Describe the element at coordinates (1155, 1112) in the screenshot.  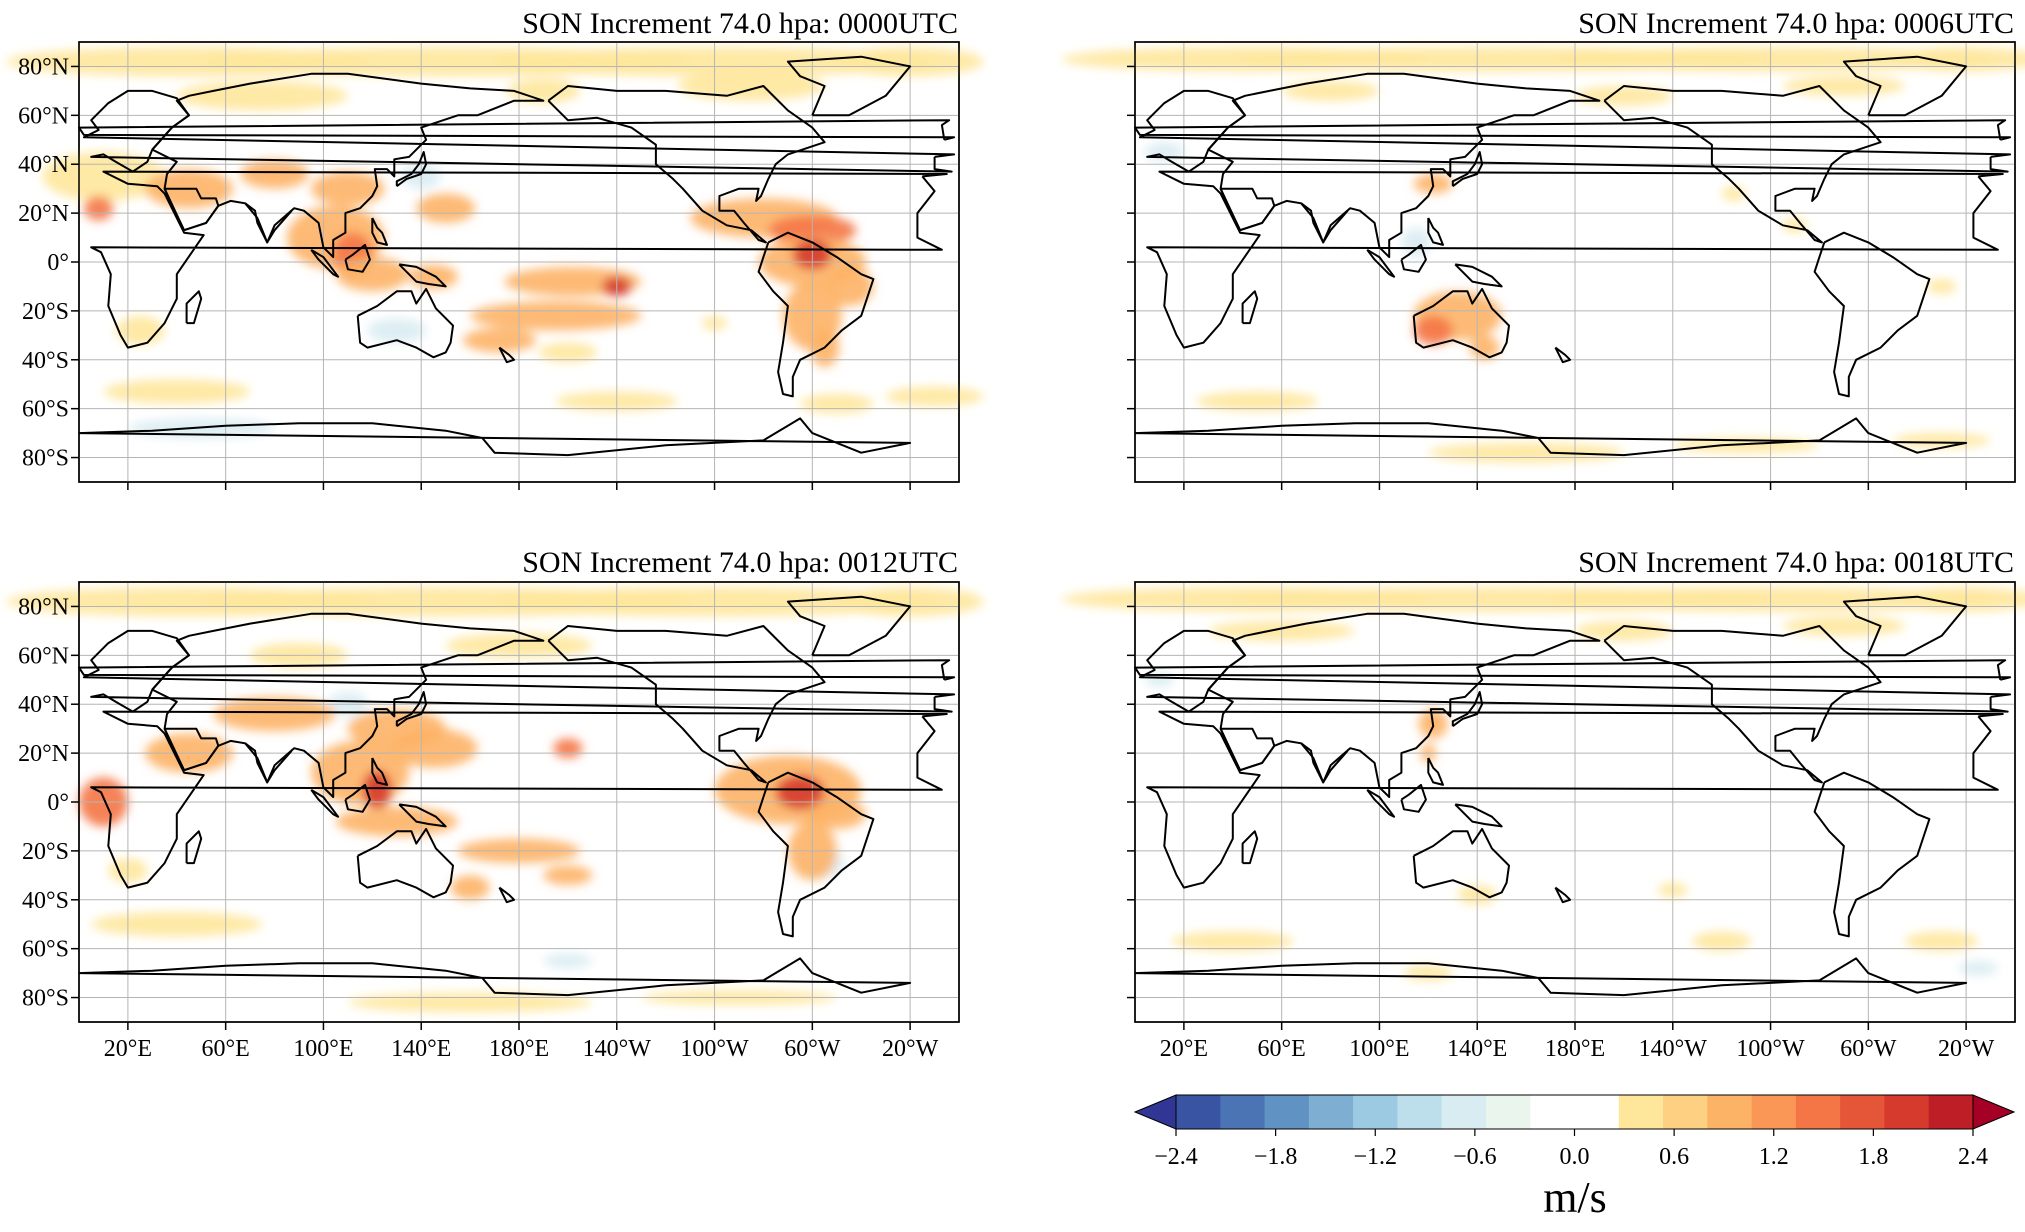
I see `colorbar-arrow-low` at that location.